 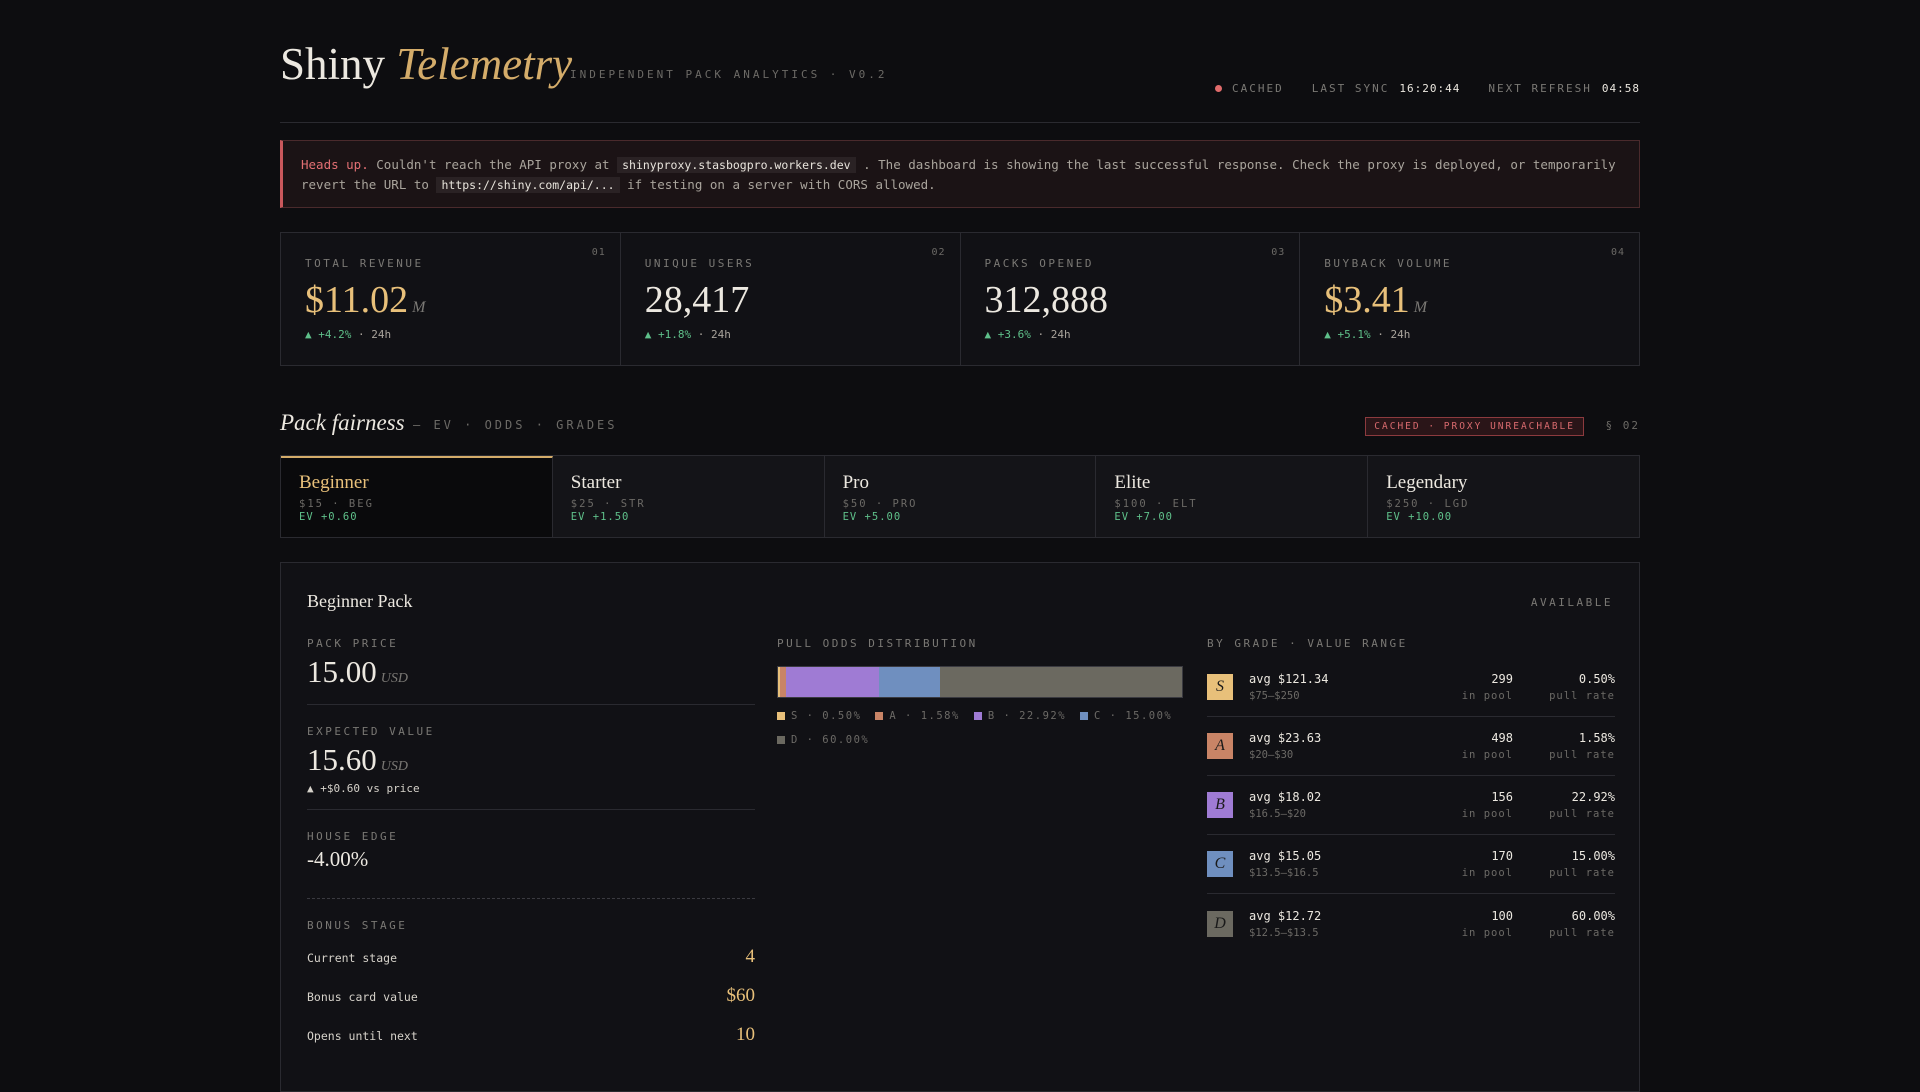 What do you see at coordinates (1593, 915) in the screenshot?
I see `pull-rate: 60.00%` at bounding box center [1593, 915].